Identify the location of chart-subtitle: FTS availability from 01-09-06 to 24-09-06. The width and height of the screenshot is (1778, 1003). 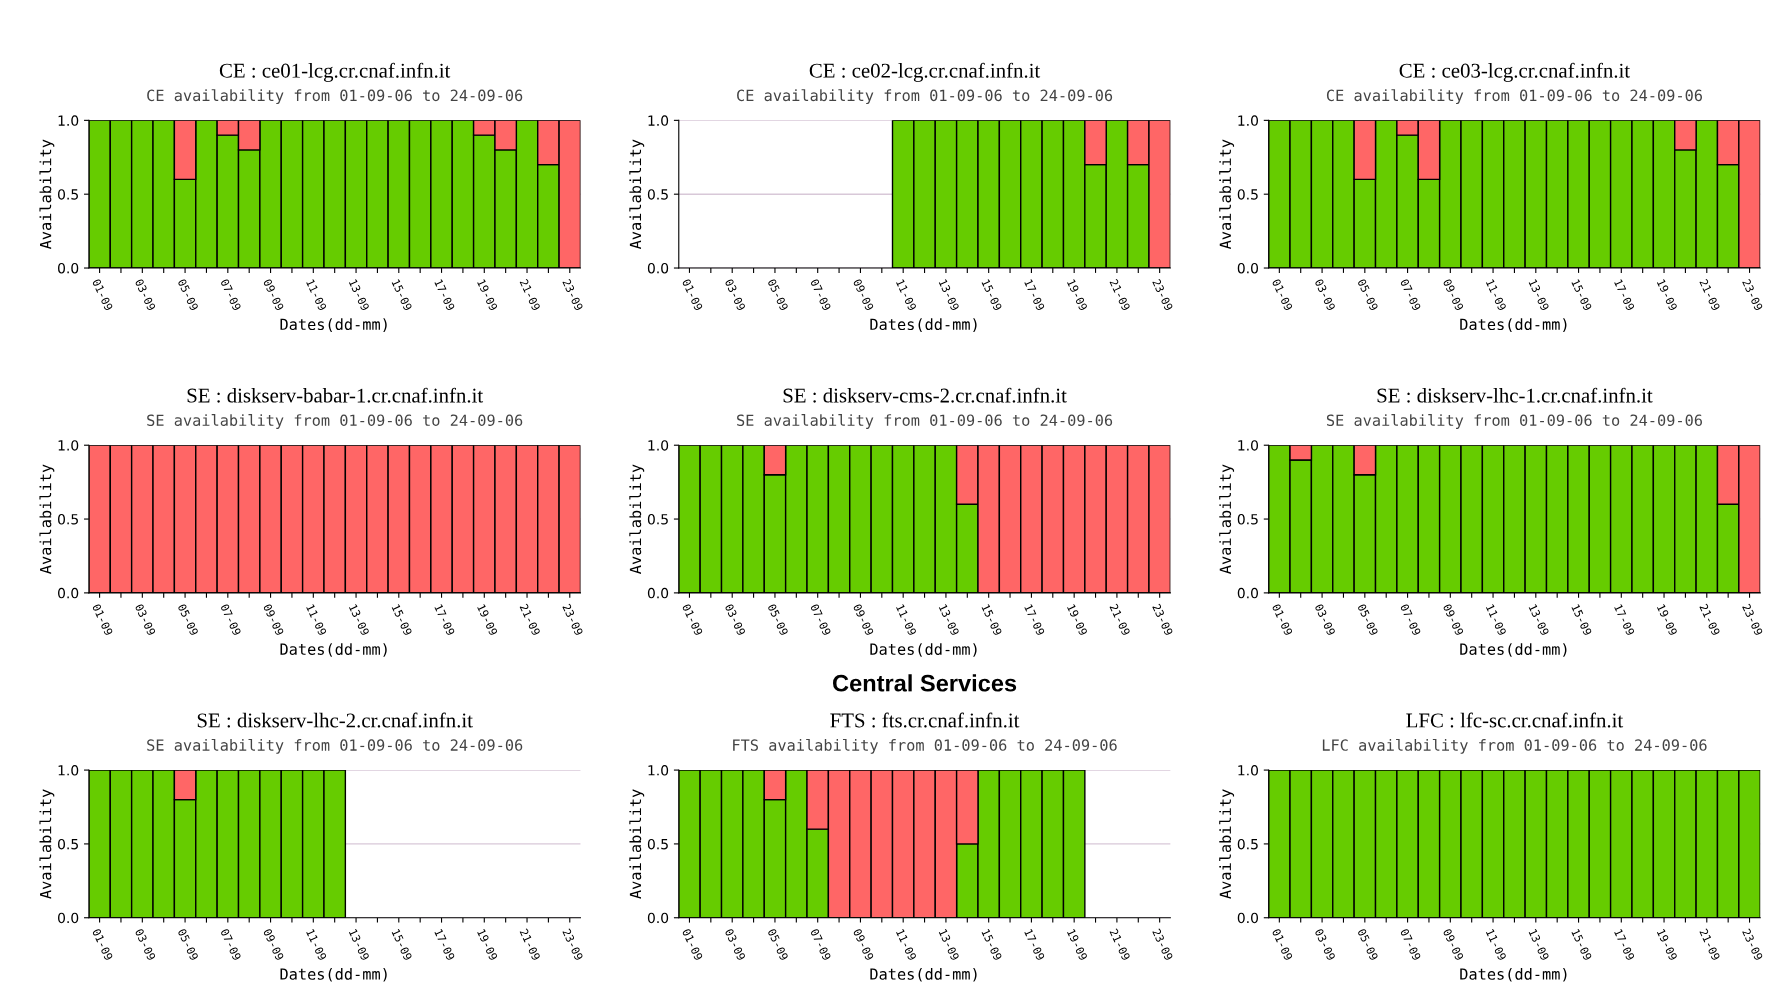
(925, 746).